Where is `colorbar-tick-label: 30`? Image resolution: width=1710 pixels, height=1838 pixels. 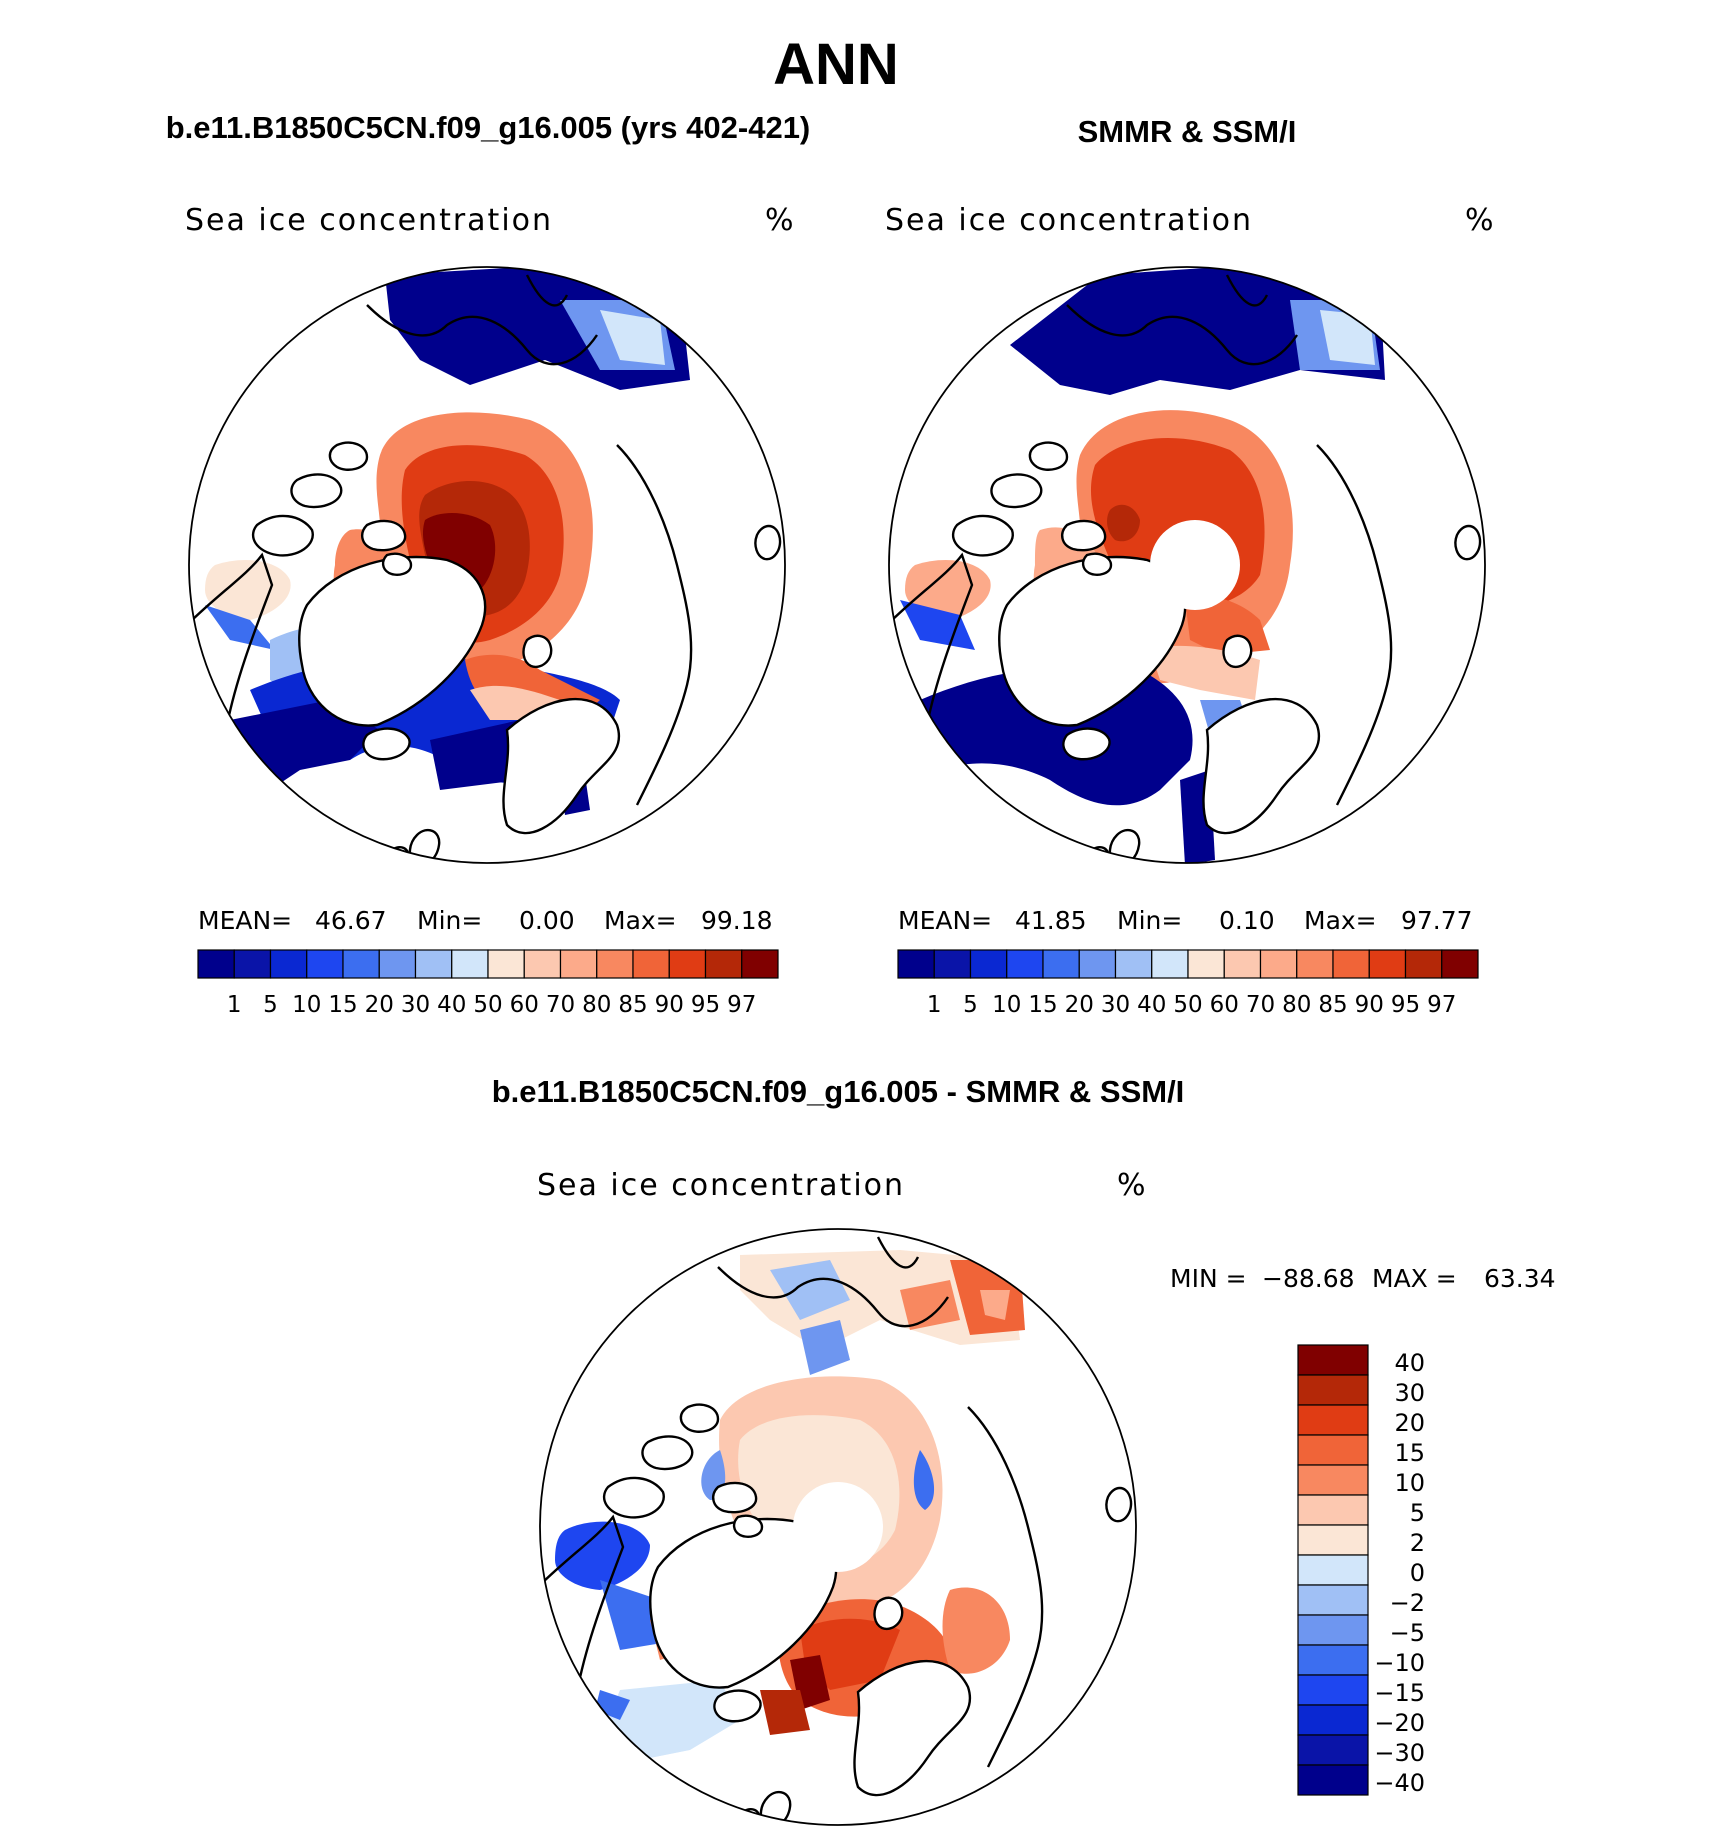 colorbar-tick-label: 30 is located at coordinates (1409, 1393).